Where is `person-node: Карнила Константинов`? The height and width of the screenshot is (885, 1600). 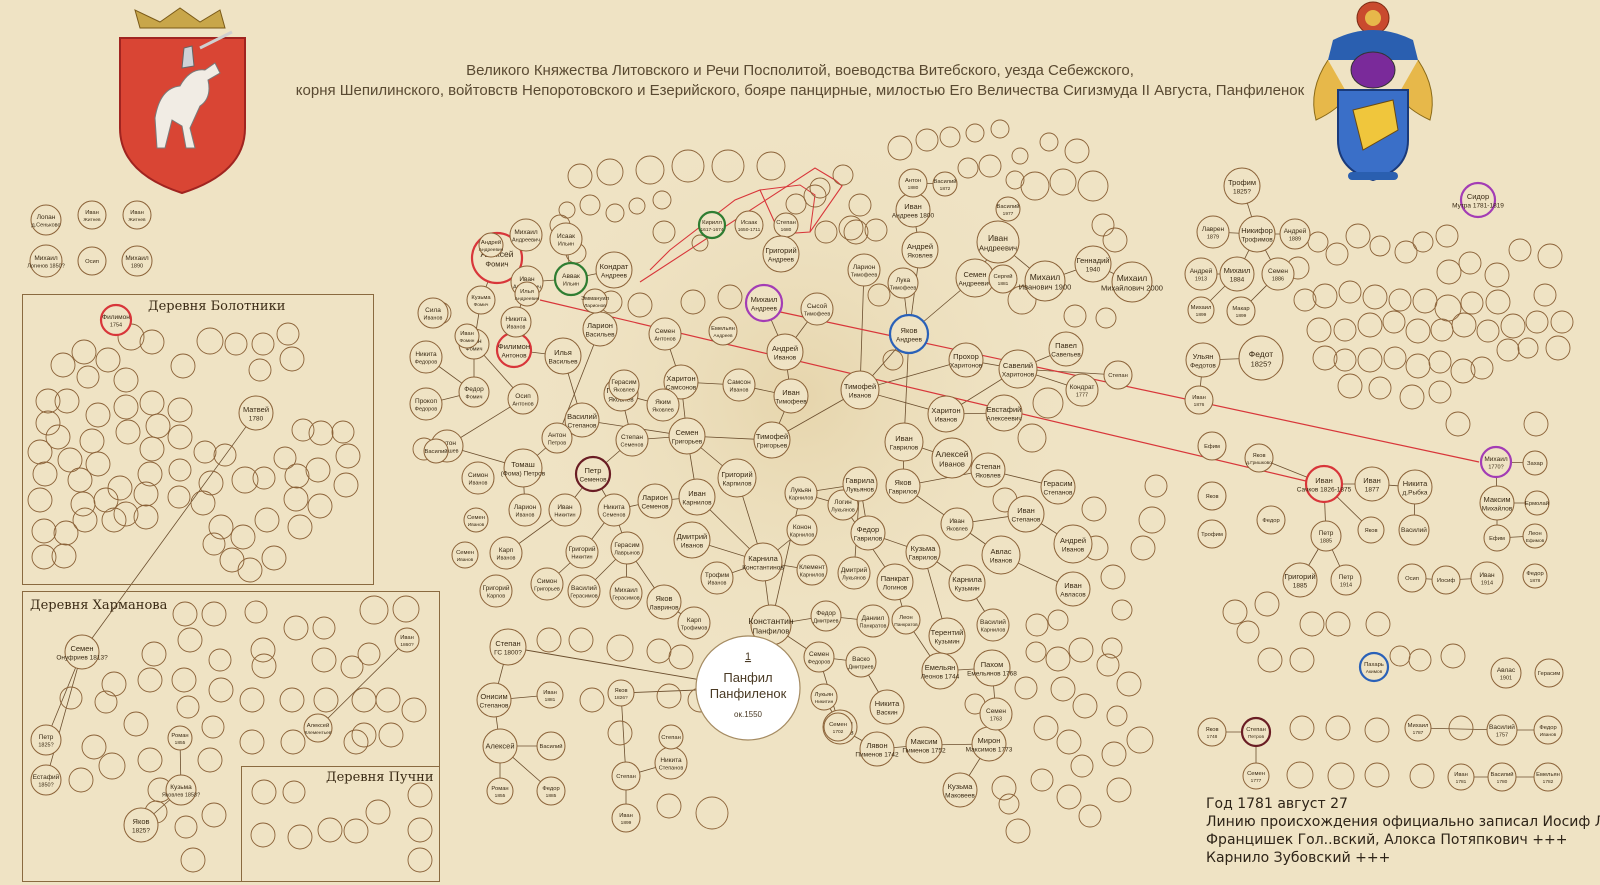 person-node: Карнила Константинов is located at coordinates (763, 562).